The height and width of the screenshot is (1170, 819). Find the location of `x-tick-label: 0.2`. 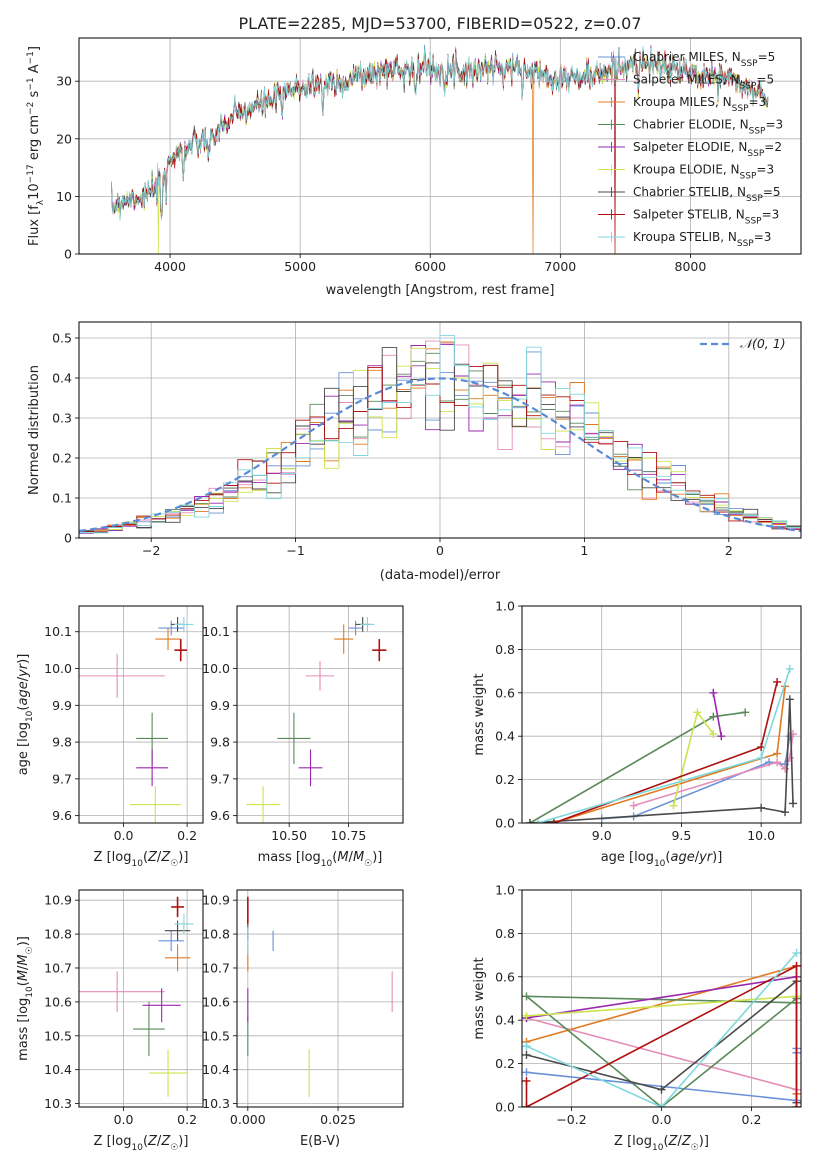

x-tick-label: 0.2 is located at coordinates (187, 1119).